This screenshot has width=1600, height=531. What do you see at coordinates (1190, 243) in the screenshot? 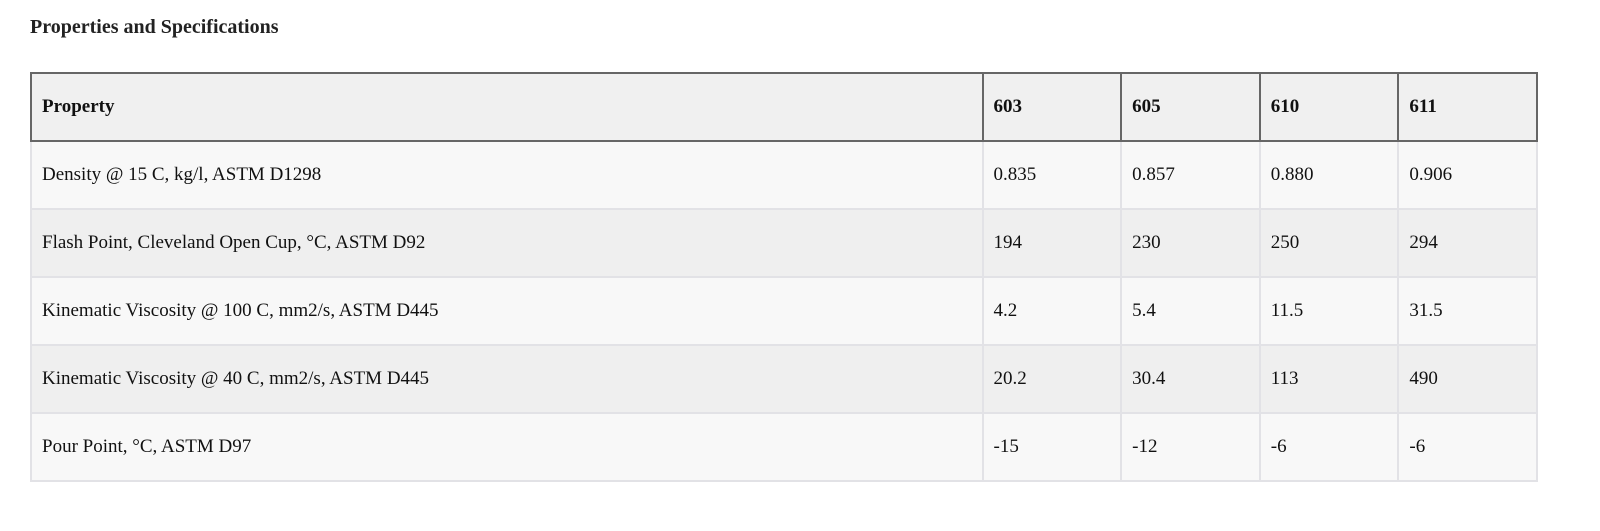
I see `value-cell: 230` at bounding box center [1190, 243].